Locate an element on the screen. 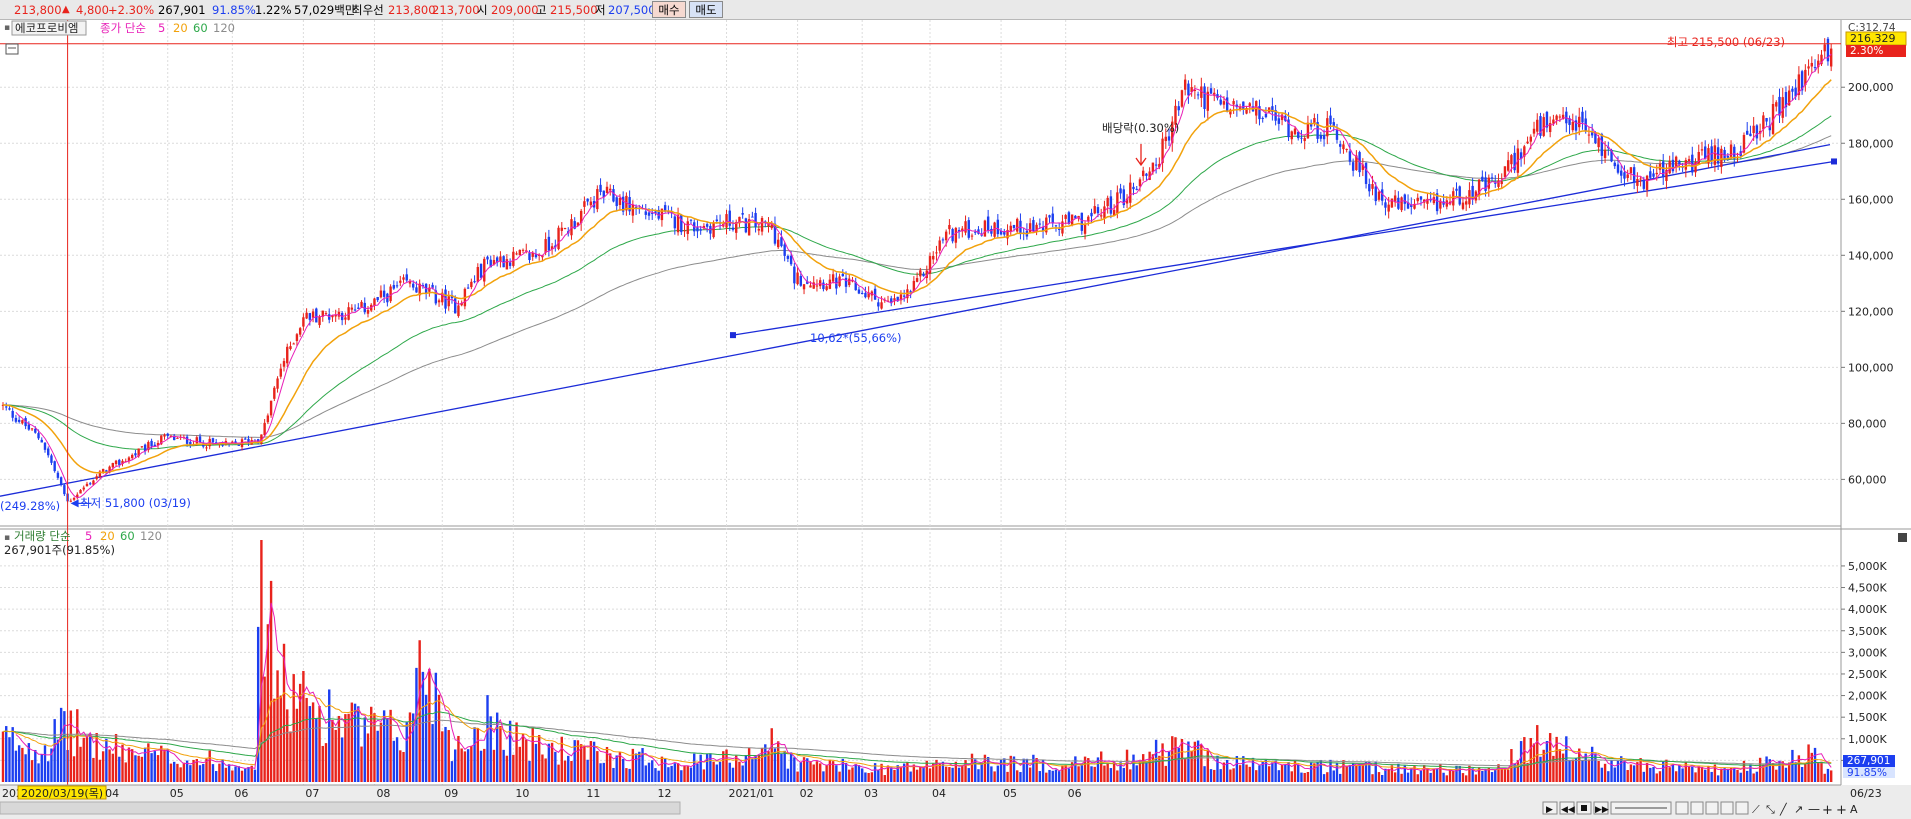  line-tool-icon: ╱ is located at coordinates (1783, 809).